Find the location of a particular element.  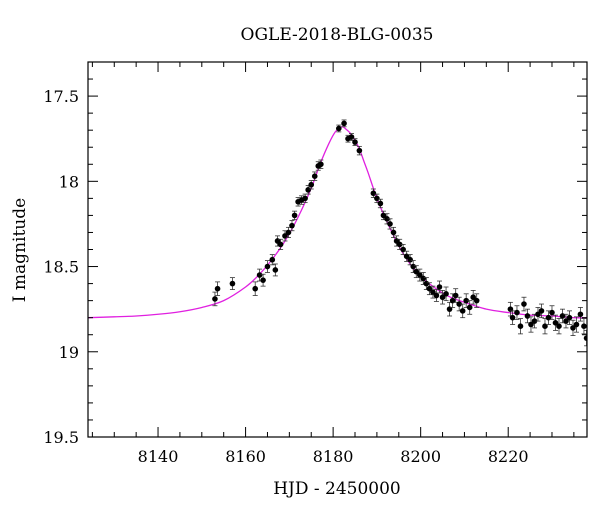

y-tick-label: 17.5 is located at coordinates (61, 96).